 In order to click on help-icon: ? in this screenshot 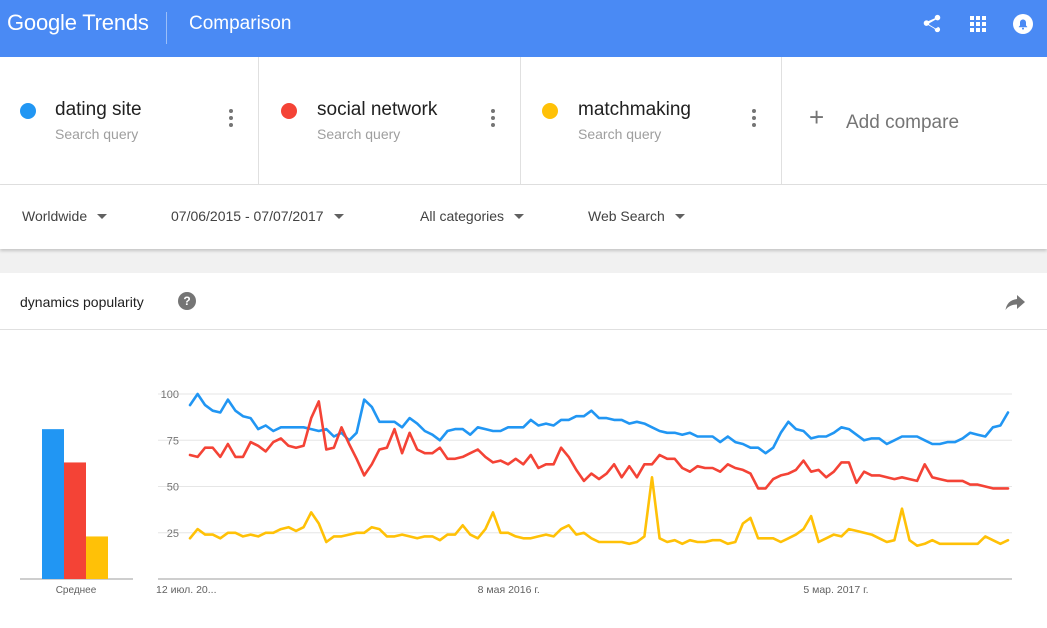, I will do `click(187, 301)`.